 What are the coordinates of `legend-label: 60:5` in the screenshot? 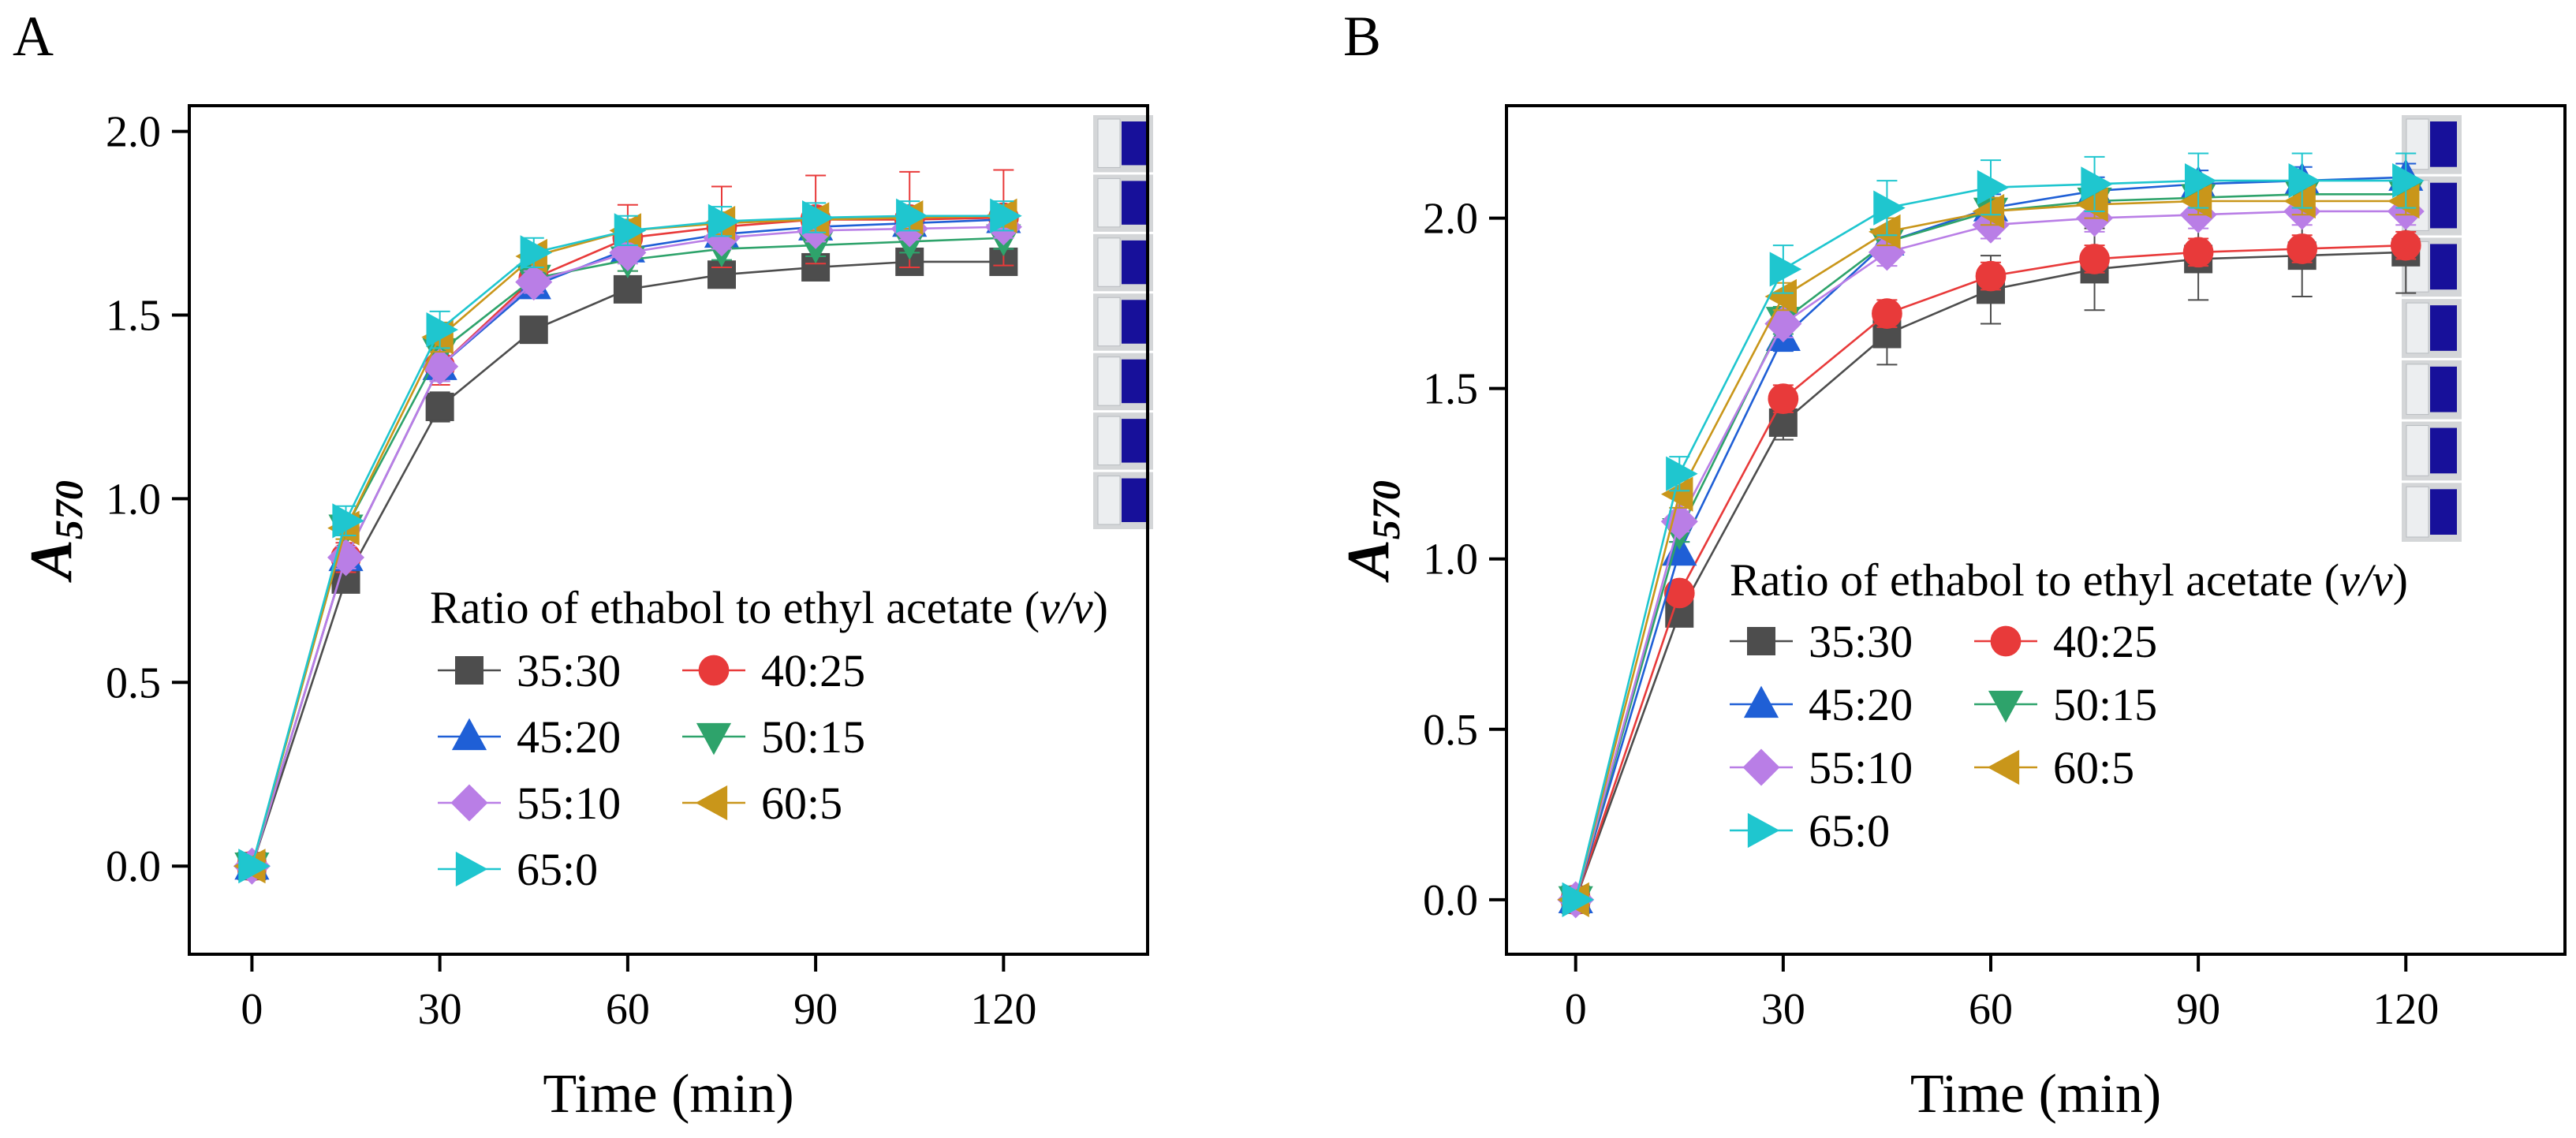 It's located at (2093, 767).